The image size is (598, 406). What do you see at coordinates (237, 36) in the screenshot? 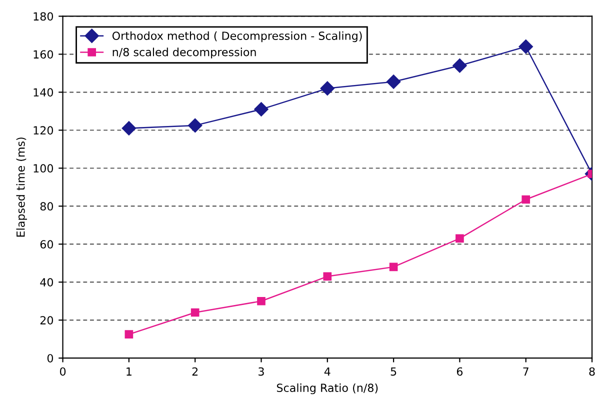
I see `legend-label: Orthodox method ( Decompression - Scaling)` at bounding box center [237, 36].